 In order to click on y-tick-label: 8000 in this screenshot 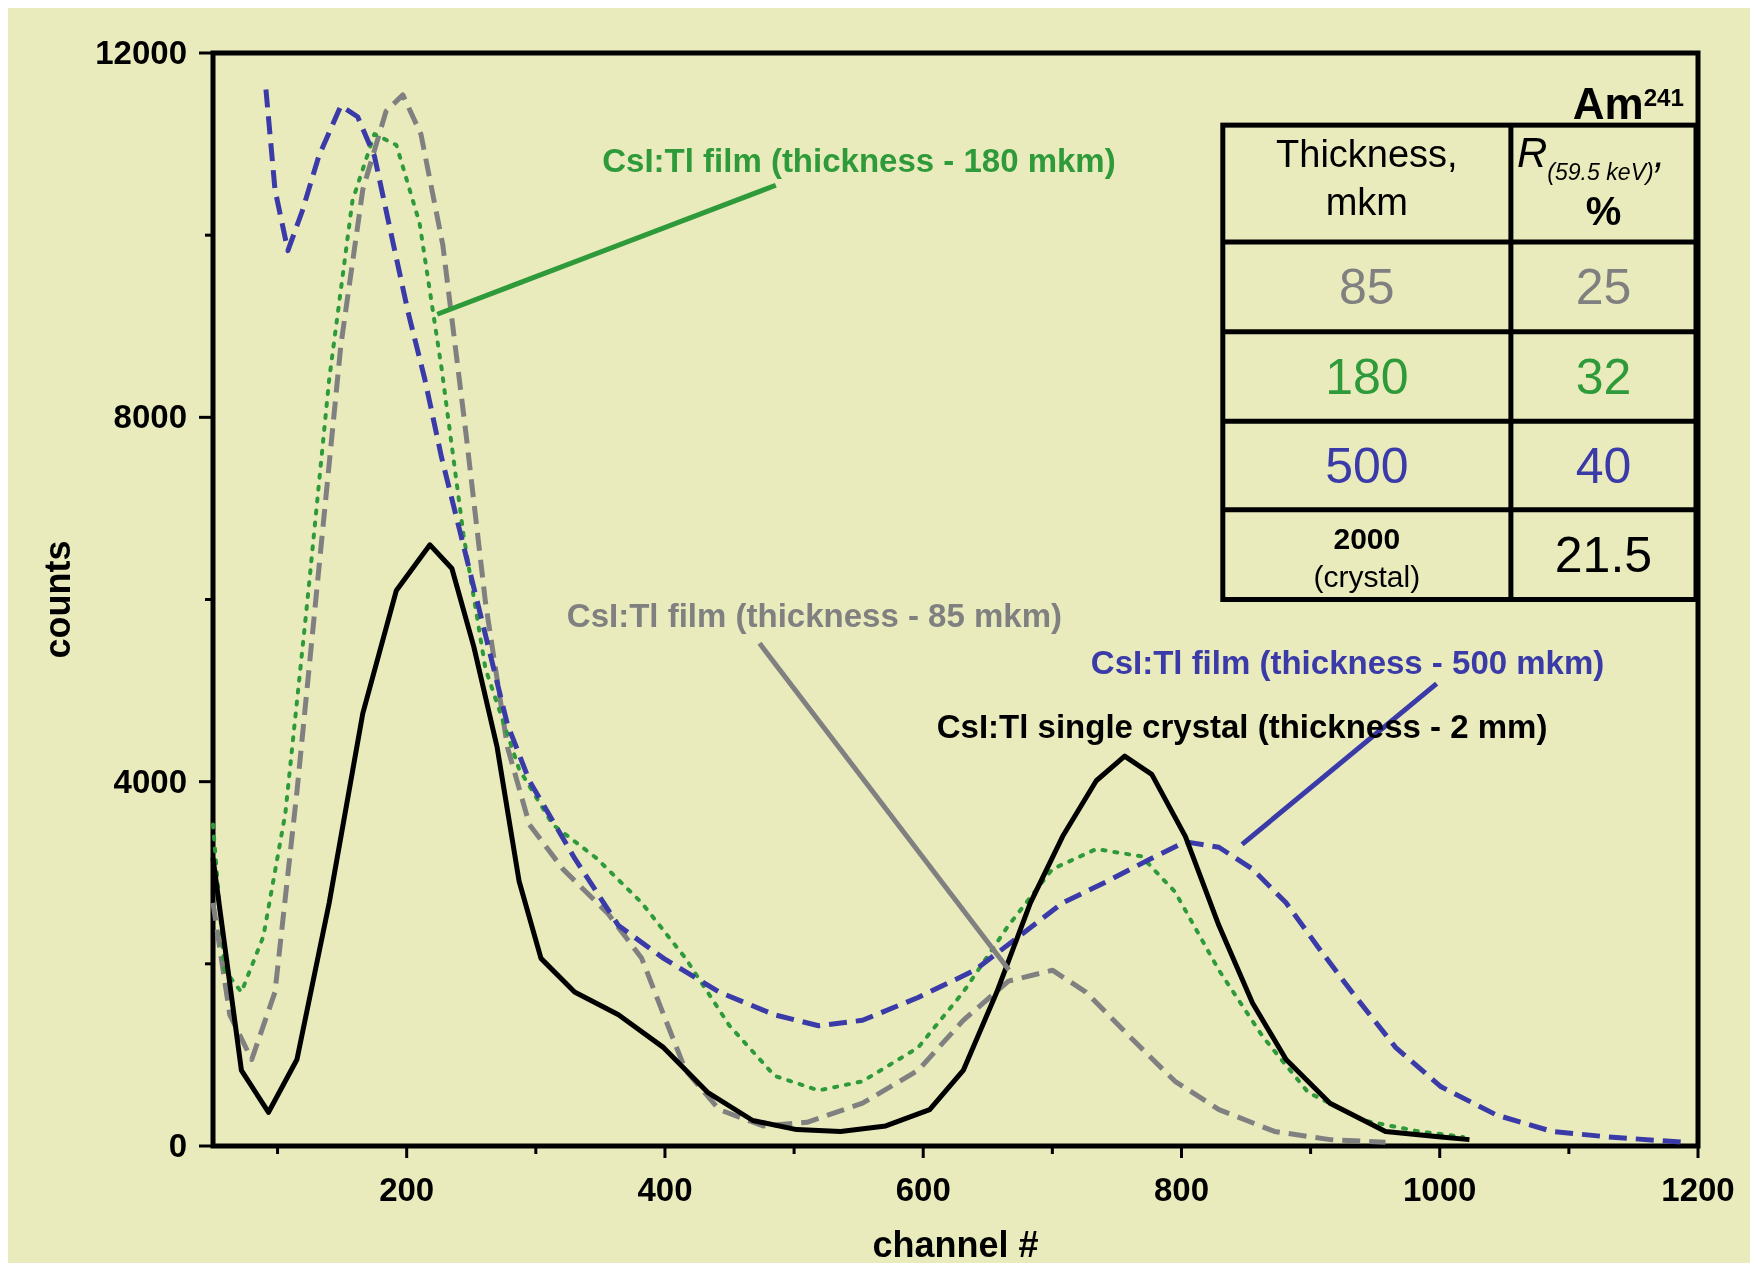, I will do `click(150, 417)`.